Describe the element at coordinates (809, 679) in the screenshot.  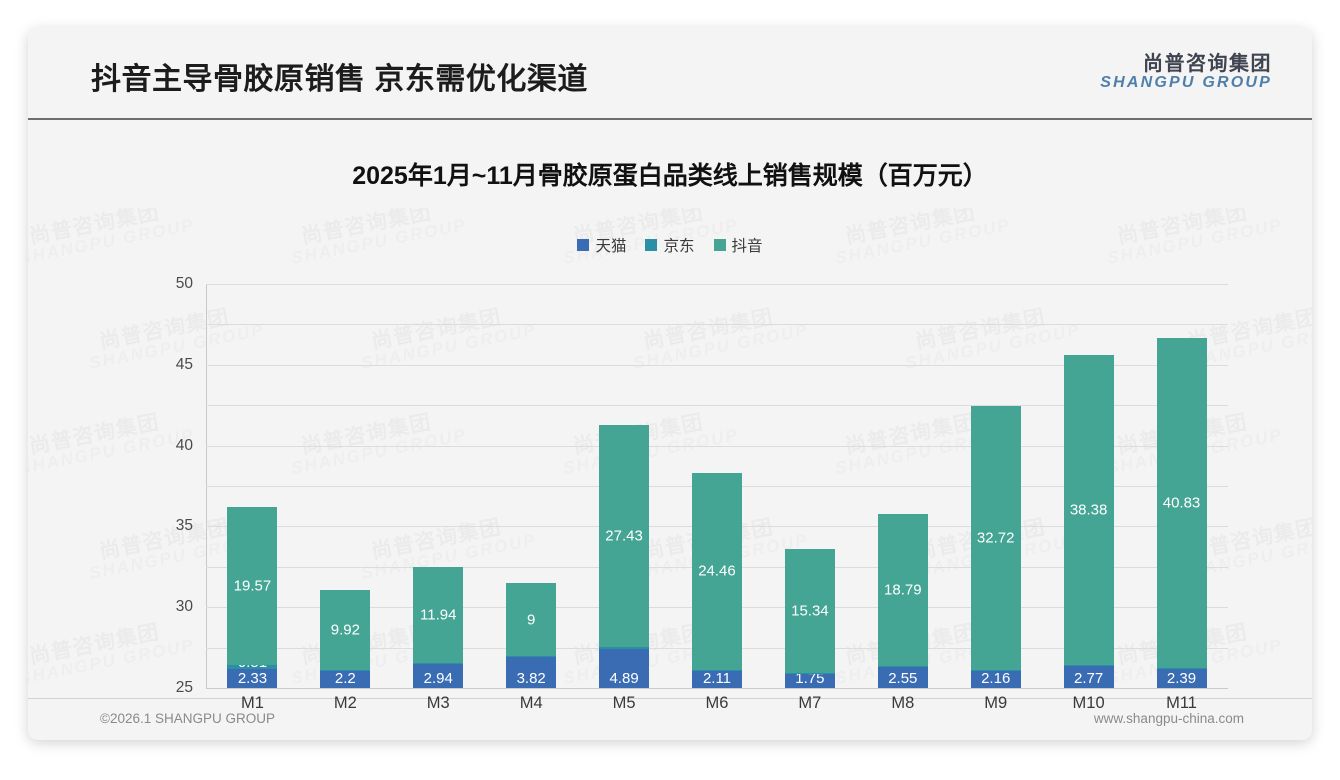
I see `bar-segment-天猫: 1.75` at that location.